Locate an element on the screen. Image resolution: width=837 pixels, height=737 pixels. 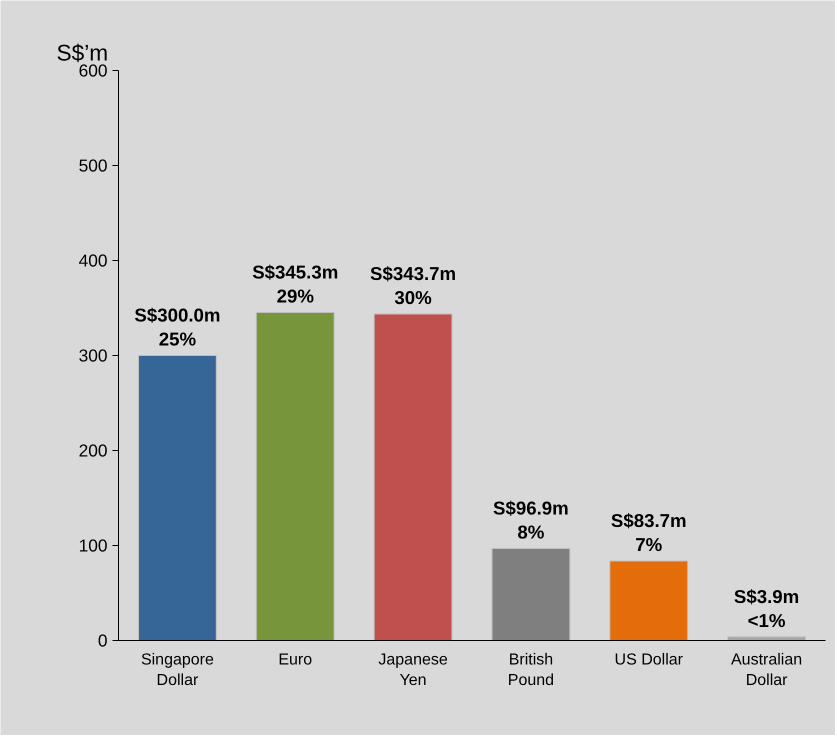
x-tick-label: Singapore Dollar is located at coordinates (177, 670).